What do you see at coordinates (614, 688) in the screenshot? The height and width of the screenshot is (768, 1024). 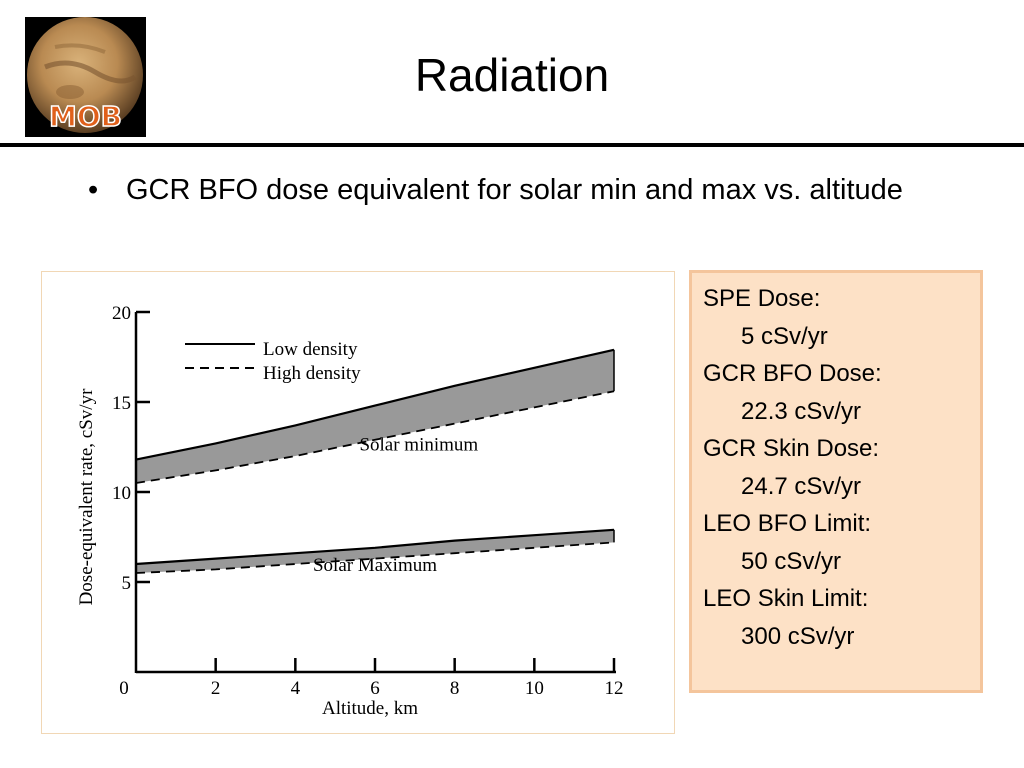 I see `x-tick-label: 12` at bounding box center [614, 688].